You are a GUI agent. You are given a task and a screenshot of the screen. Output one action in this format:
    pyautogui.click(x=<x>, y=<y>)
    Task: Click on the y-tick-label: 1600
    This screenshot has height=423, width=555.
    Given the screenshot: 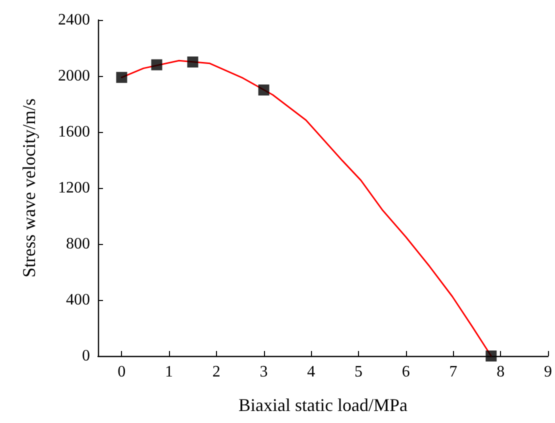 What is the action you would take?
    pyautogui.click(x=74, y=132)
    